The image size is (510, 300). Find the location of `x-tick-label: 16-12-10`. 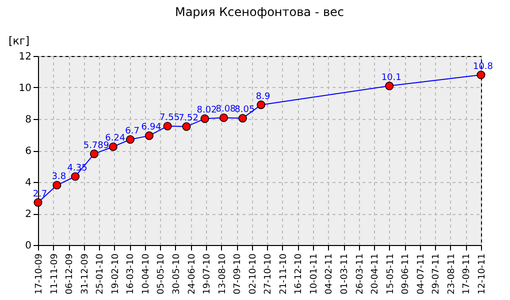

x-tick-label: 16-12-10 is located at coordinates (299, 273).